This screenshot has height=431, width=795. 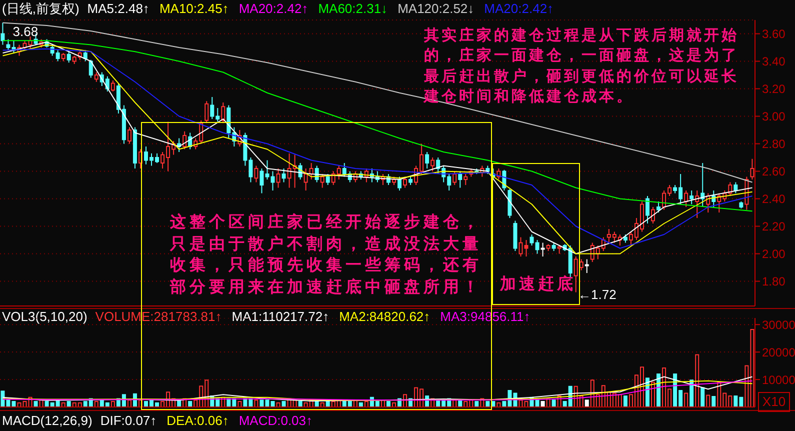 What do you see at coordinates (774, 61) in the screenshot?
I see `y-tick-label: 3.40` at bounding box center [774, 61].